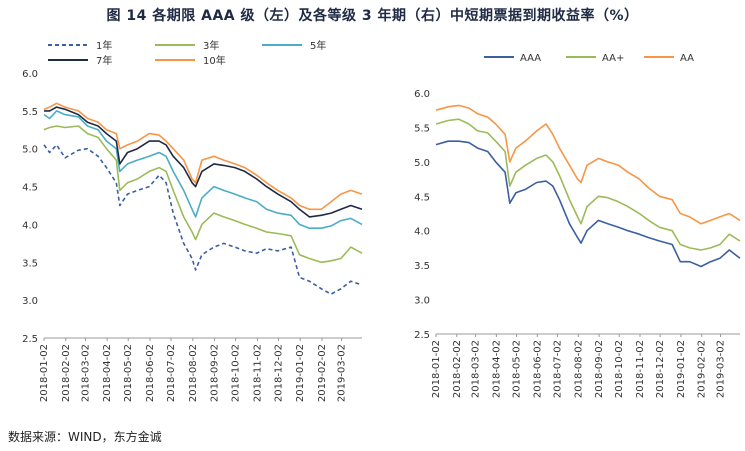  I want to click on legend-label-y7: 7年, so click(104, 60).